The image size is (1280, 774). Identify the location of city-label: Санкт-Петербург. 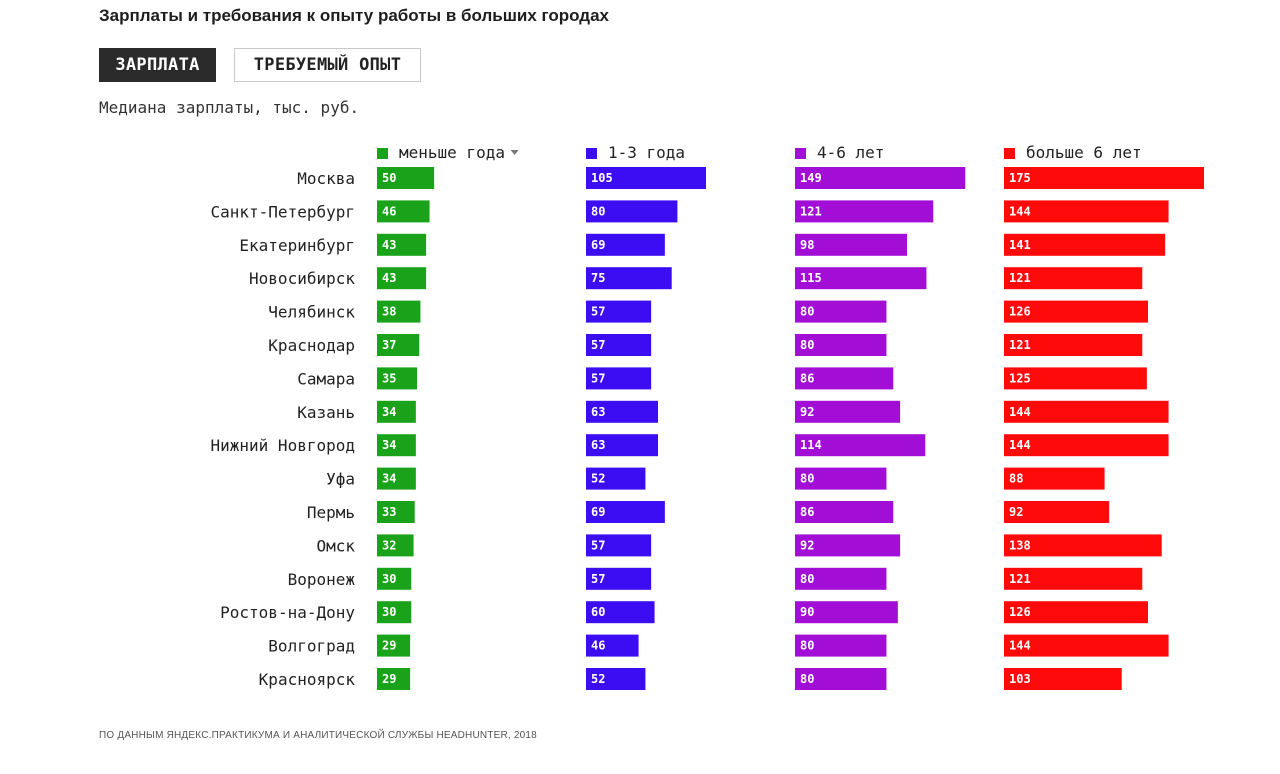
(283, 211).